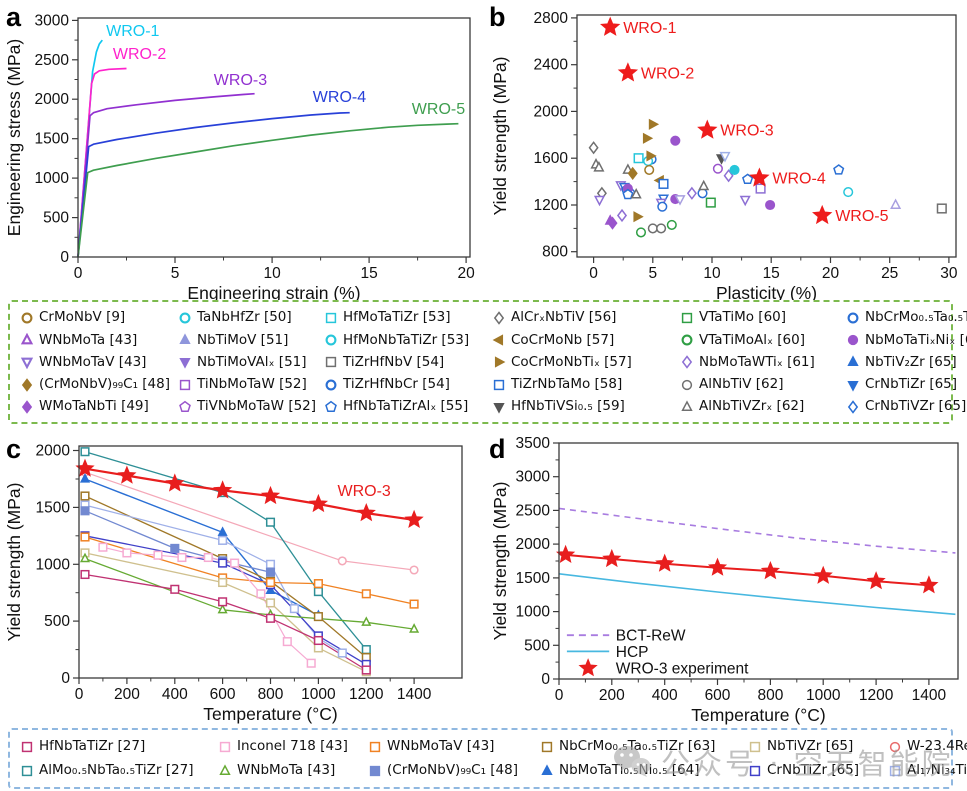 This screenshot has height=791, width=967. I want to click on legend-item-label: WNbMoTaV [43], so click(93, 361).